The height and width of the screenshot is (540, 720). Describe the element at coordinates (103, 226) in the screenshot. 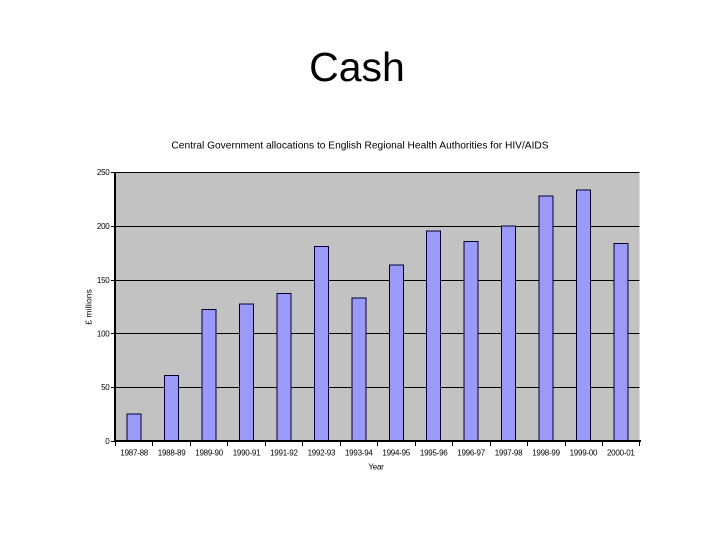

I see `svg-text: 200` at that location.